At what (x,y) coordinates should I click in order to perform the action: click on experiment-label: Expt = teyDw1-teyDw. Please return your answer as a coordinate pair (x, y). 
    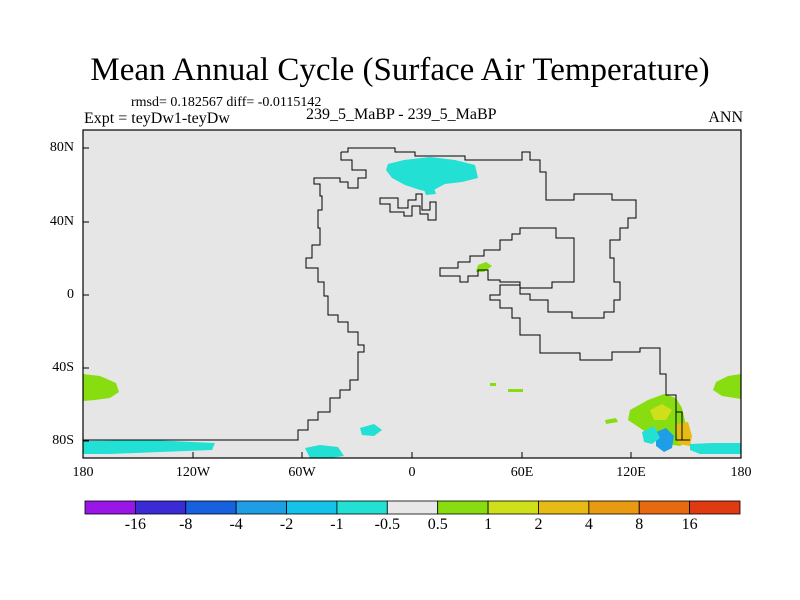
    Looking at the image, I should click on (157, 118).